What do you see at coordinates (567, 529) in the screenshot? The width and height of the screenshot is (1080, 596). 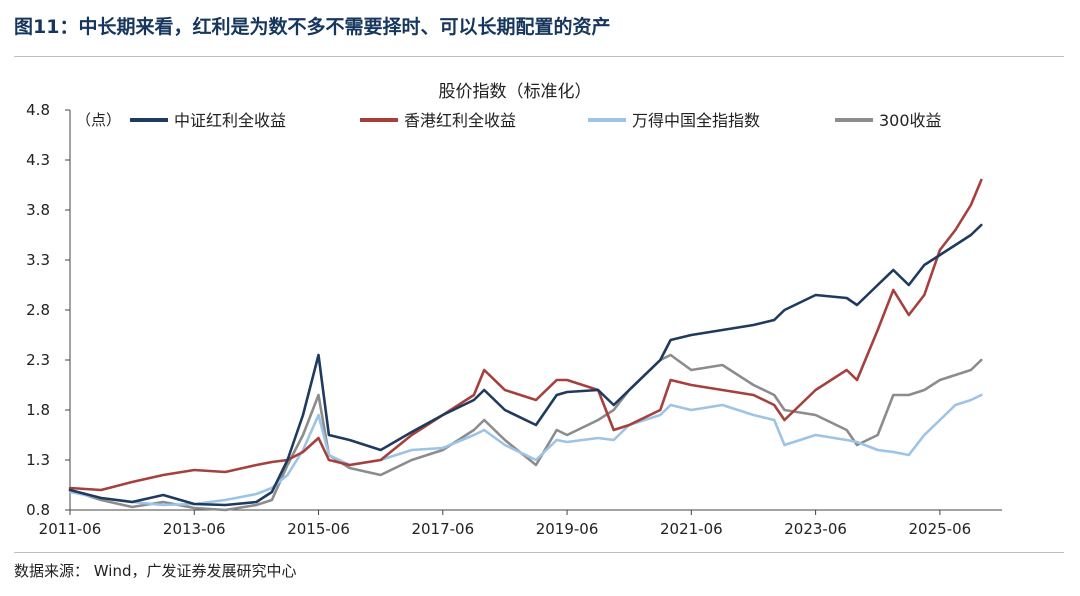 I see `x-tick-label: 2019-06` at bounding box center [567, 529].